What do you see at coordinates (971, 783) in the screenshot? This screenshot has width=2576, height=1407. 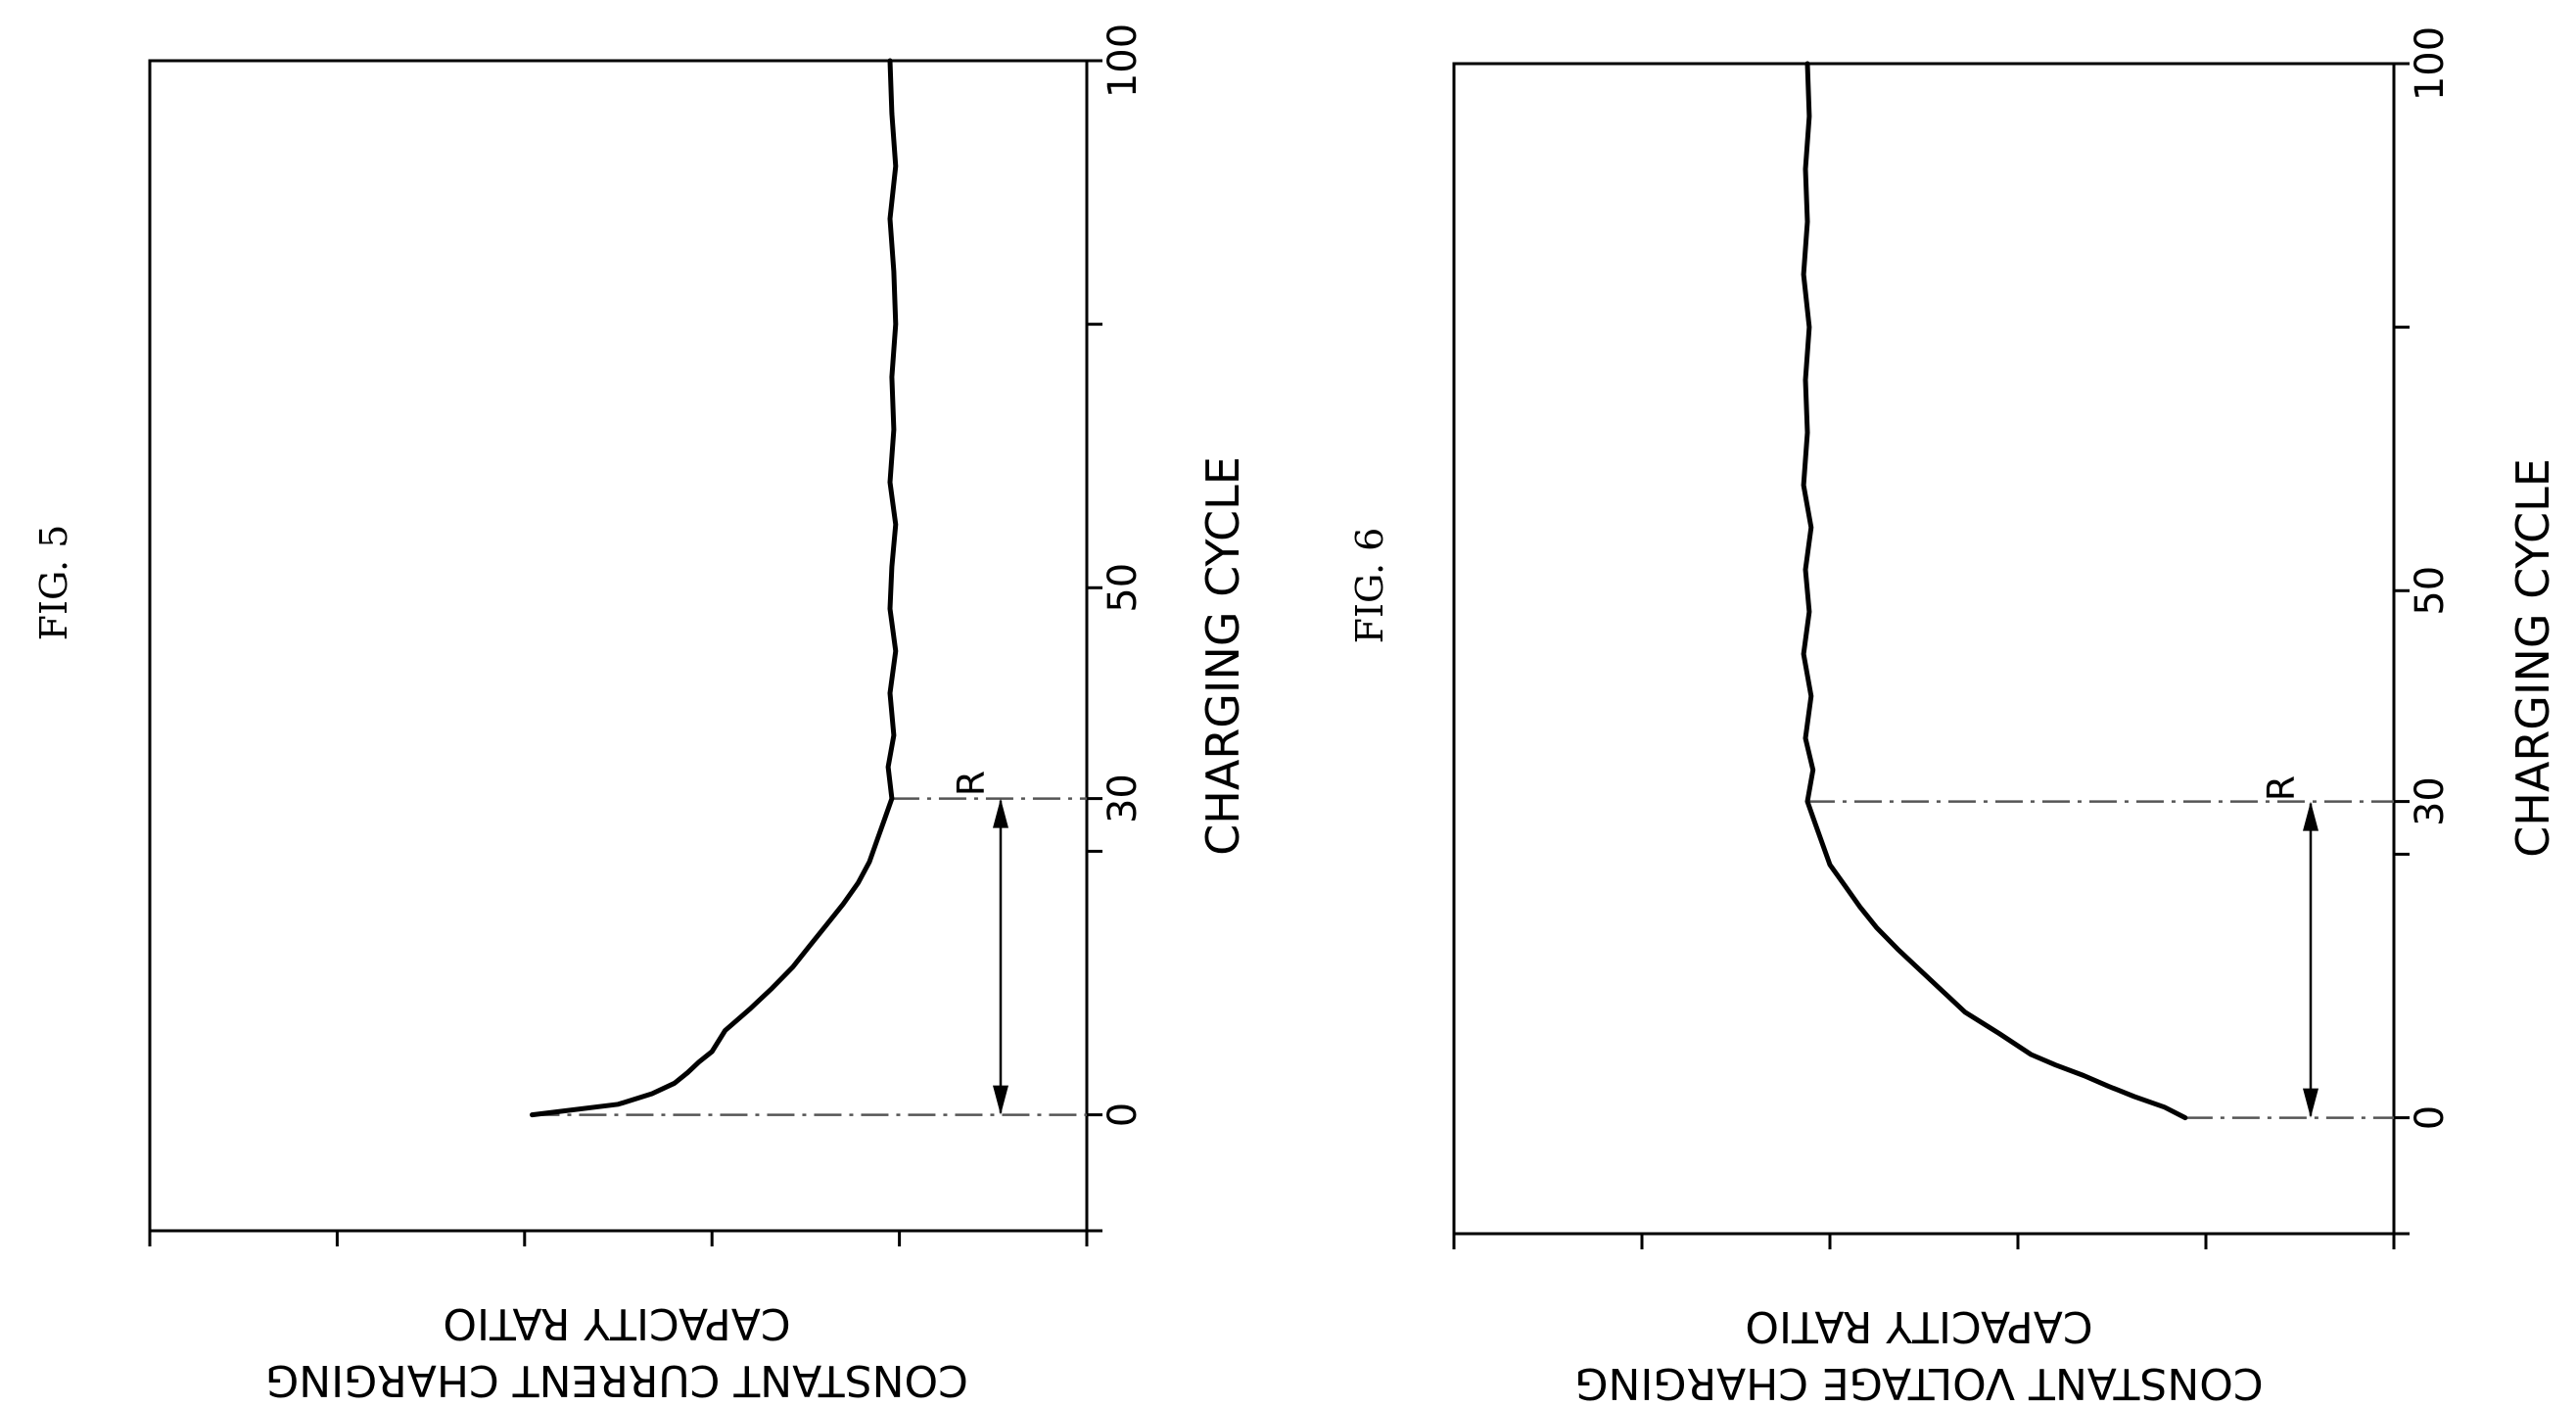 I see `figure-5-range-label: R` at bounding box center [971, 783].